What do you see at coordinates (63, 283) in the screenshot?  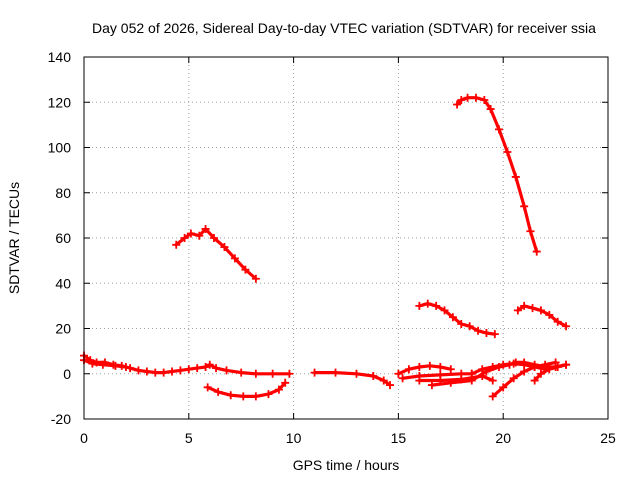 I see `y-tick-label: 40` at bounding box center [63, 283].